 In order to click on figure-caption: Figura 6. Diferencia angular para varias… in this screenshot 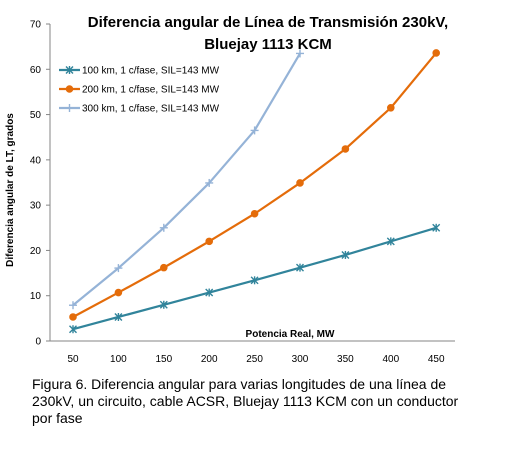, I will do `click(245, 401)`.